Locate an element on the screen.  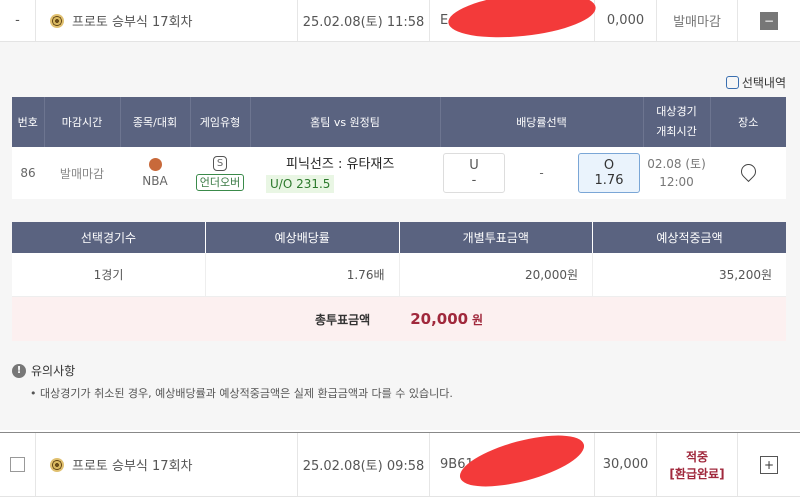
game-date: 02.08 (토) is located at coordinates (676, 164).